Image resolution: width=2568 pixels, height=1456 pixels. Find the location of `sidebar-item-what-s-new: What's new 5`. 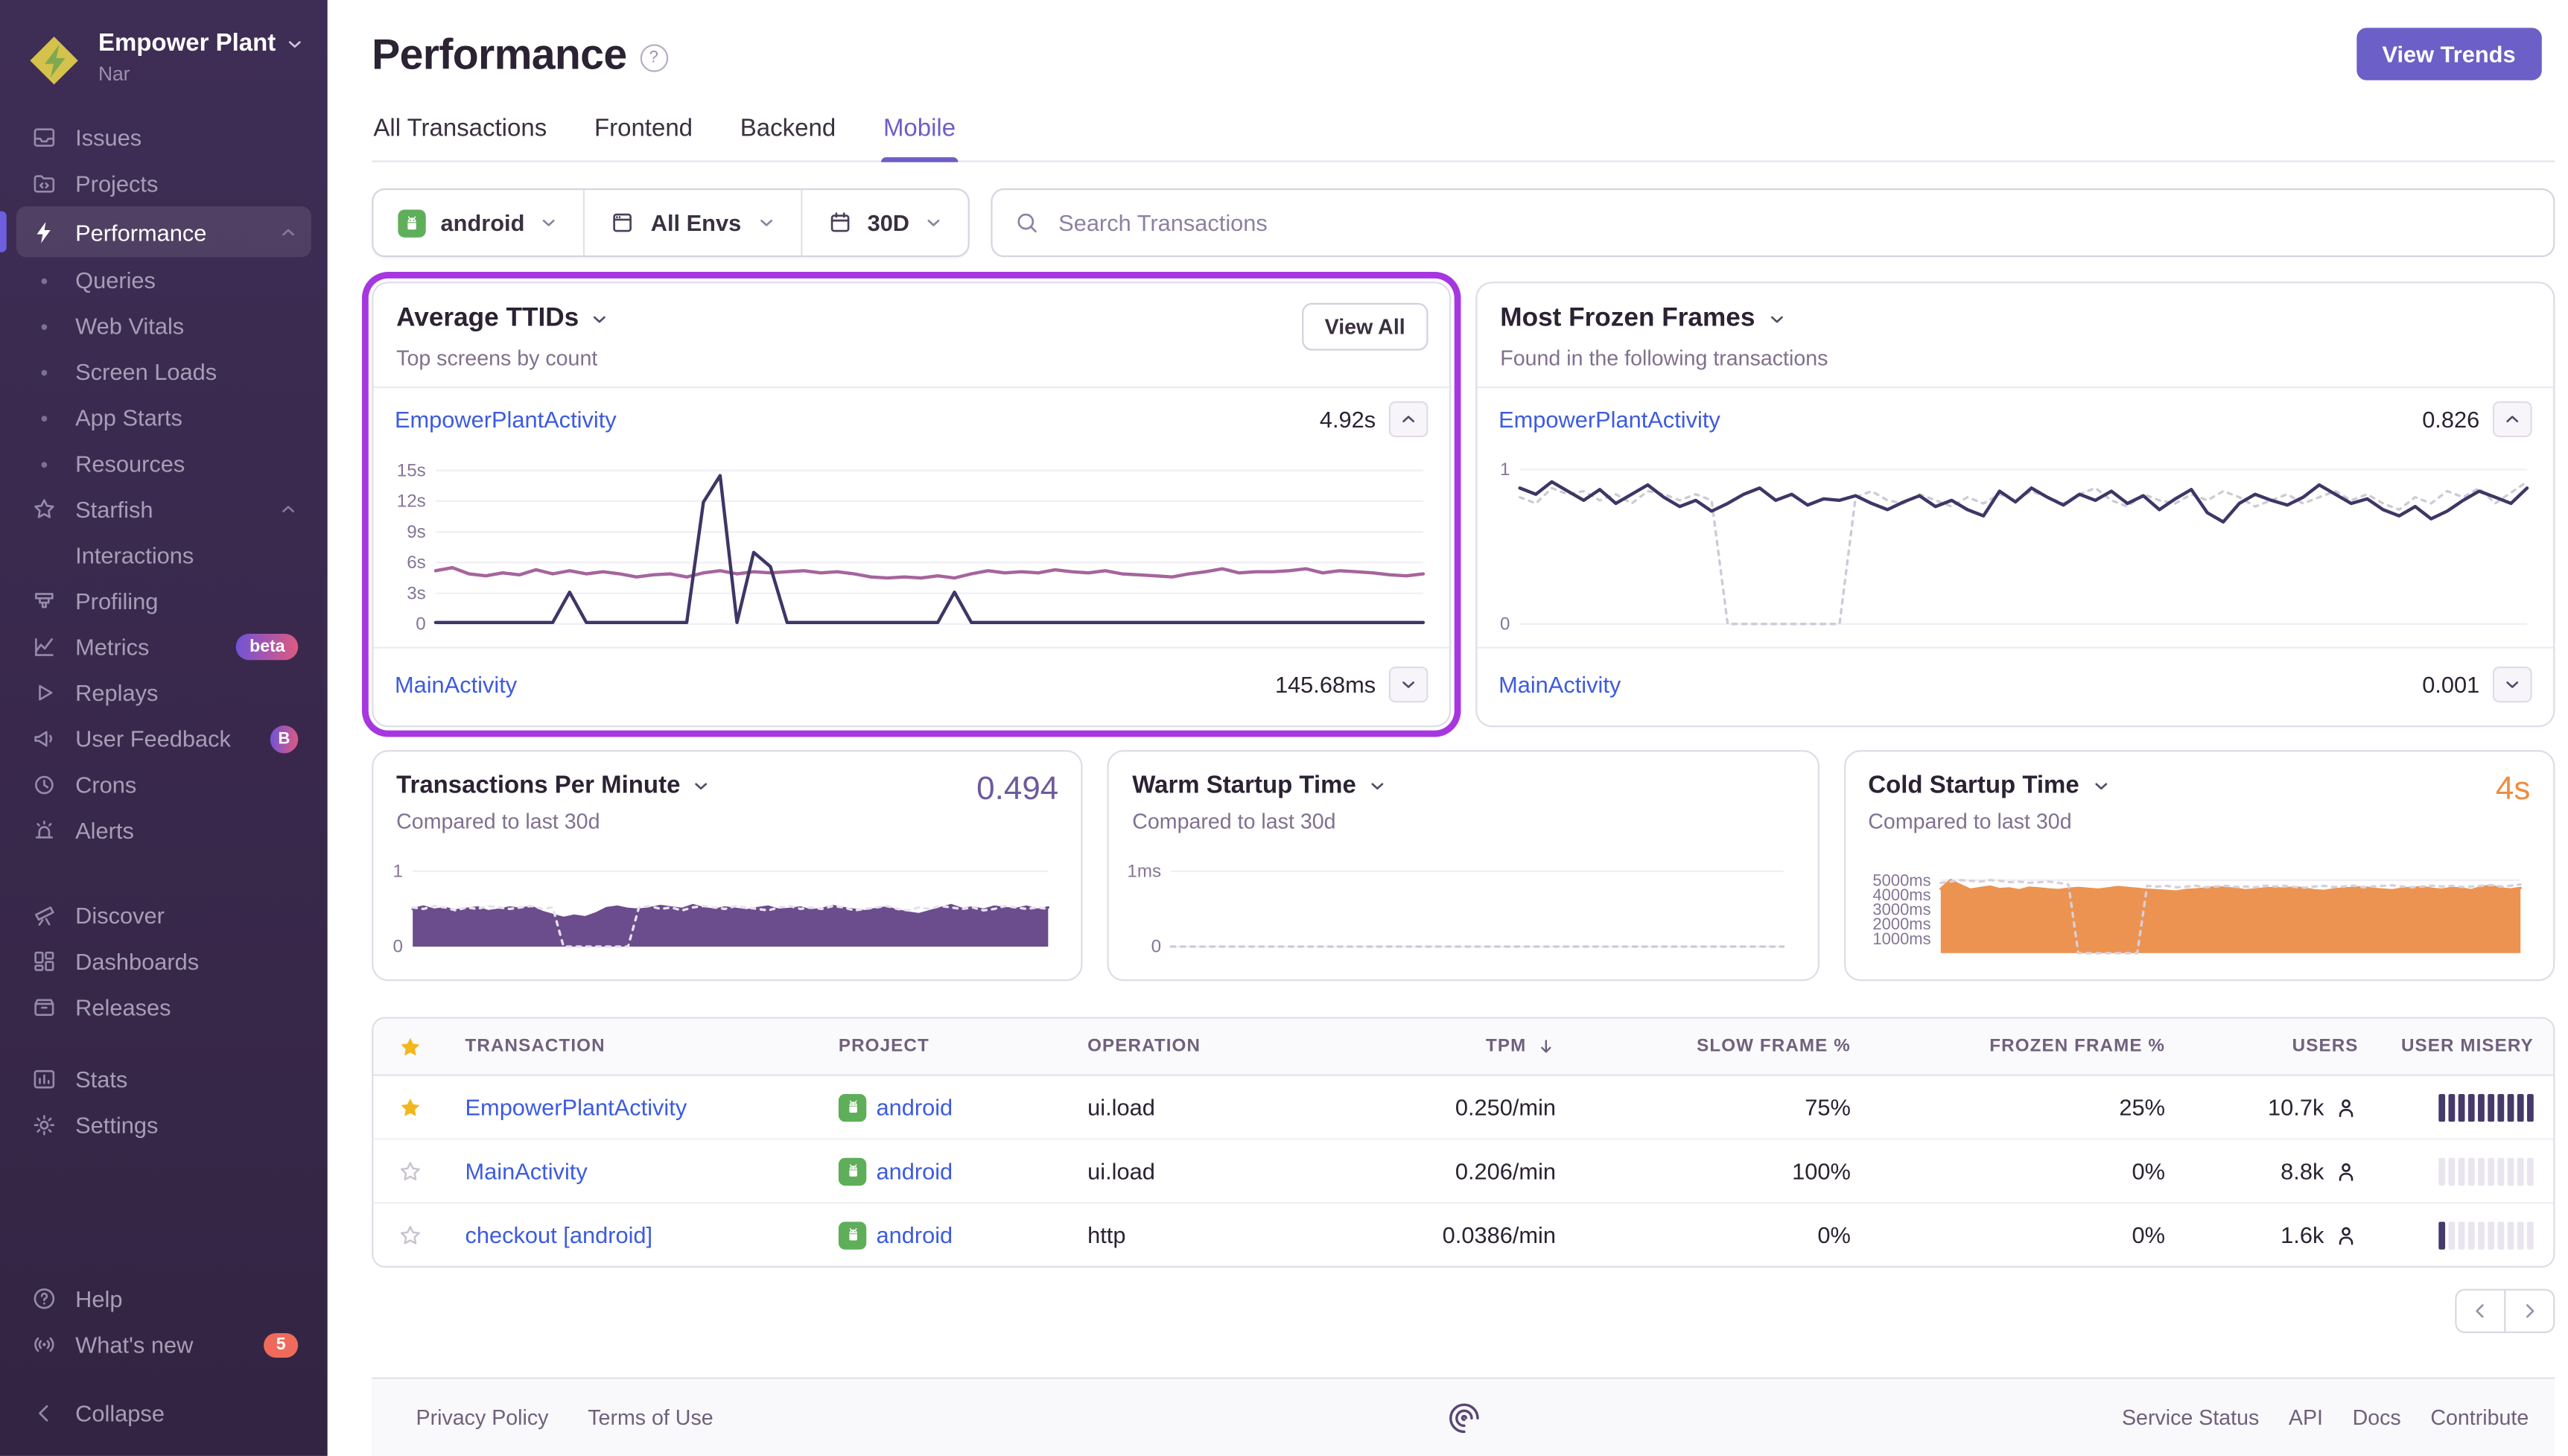

sidebar-item-what-s-new: What's new 5 is located at coordinates (163, 1345).